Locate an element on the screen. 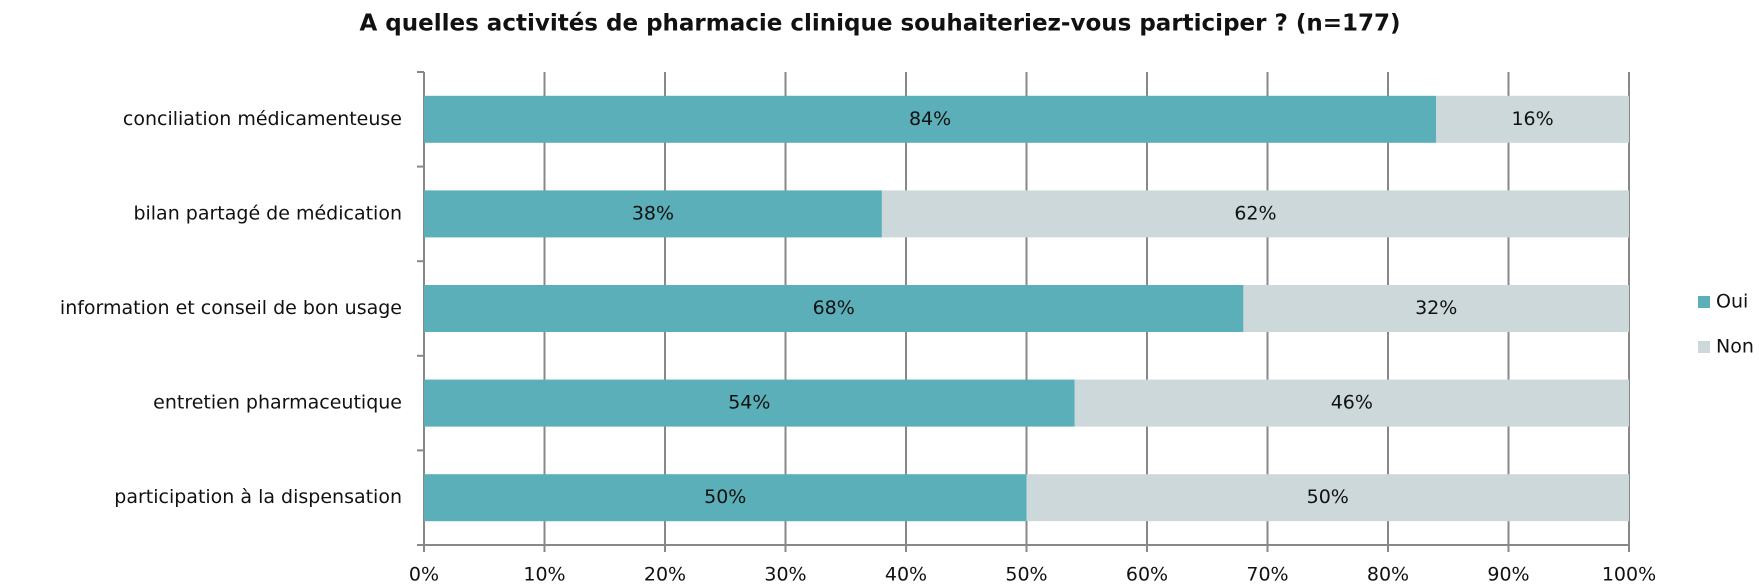  value-label: 62% is located at coordinates (1255, 213).